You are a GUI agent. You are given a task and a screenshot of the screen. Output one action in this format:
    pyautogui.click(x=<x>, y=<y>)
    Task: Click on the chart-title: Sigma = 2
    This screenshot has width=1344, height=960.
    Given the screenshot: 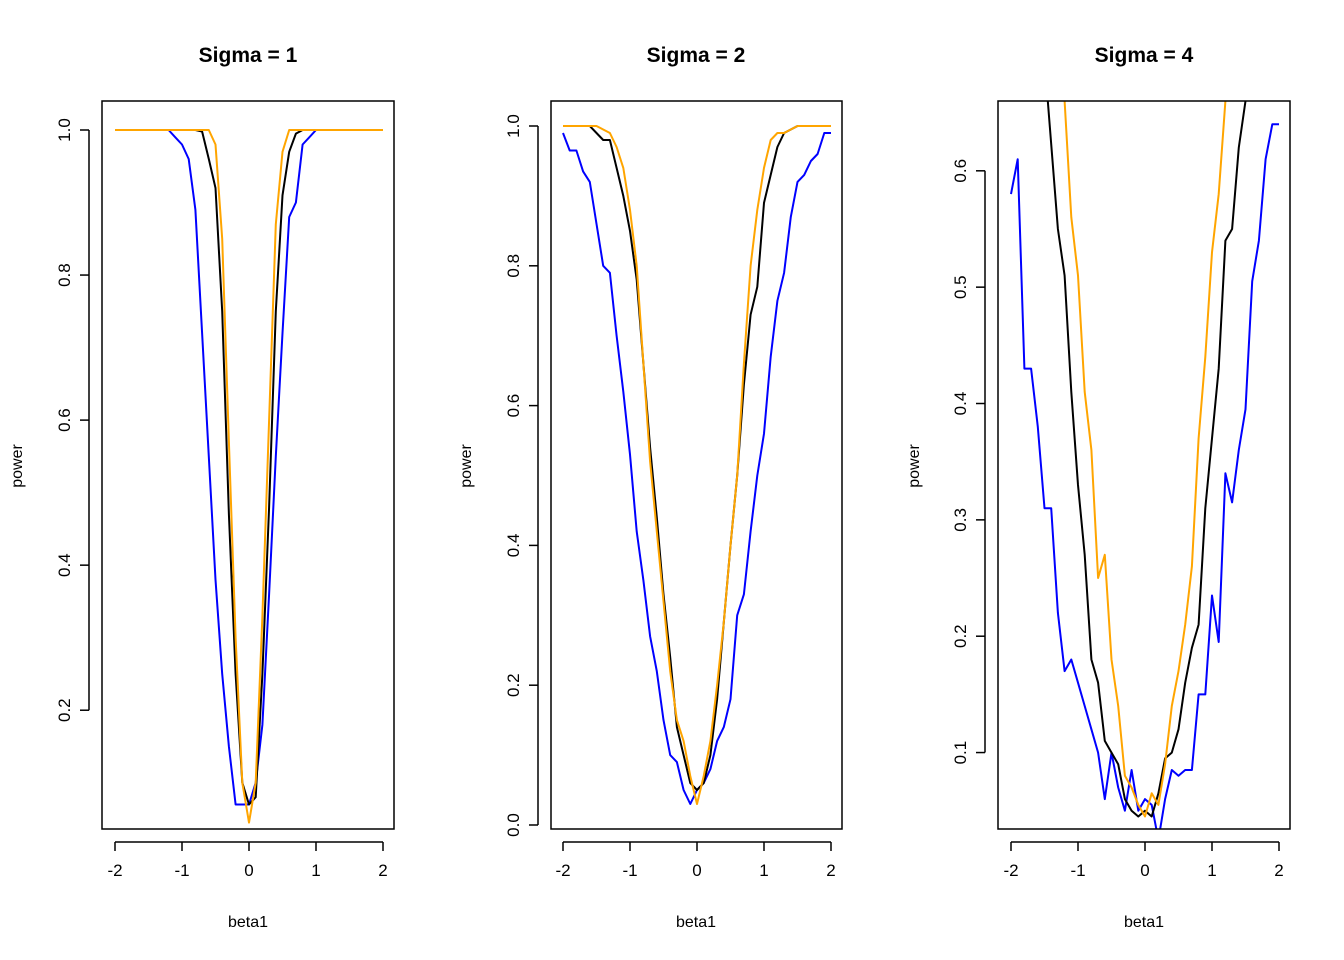 What is the action you would take?
    pyautogui.click(x=696, y=55)
    